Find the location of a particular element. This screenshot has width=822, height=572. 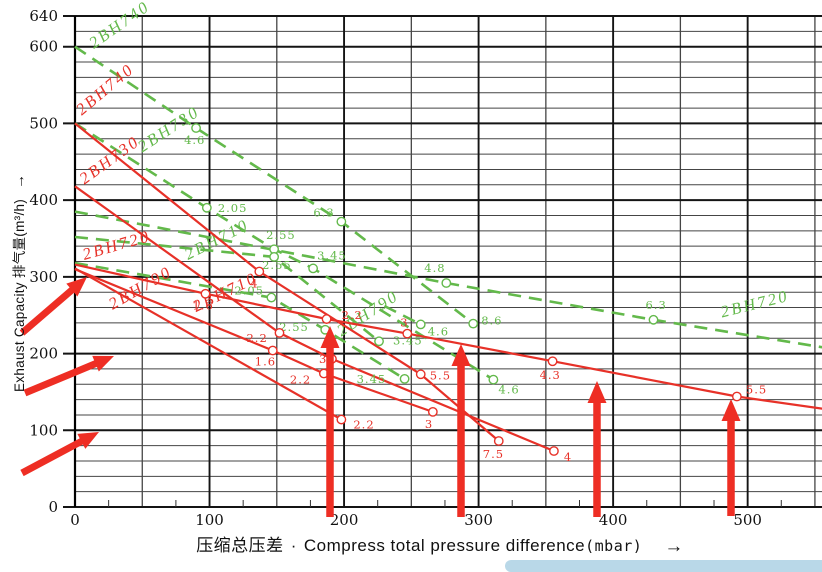

x-axis-unit: (mbar) is located at coordinates (614, 546).